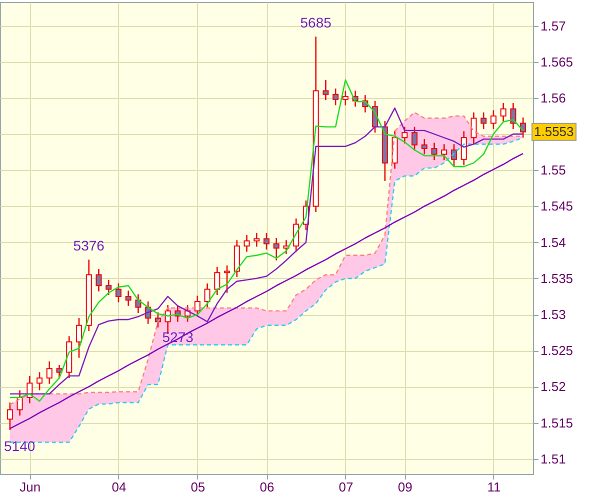 The height and width of the screenshot is (497, 600). I want to click on y-tick-label: 1.545, so click(557, 206).